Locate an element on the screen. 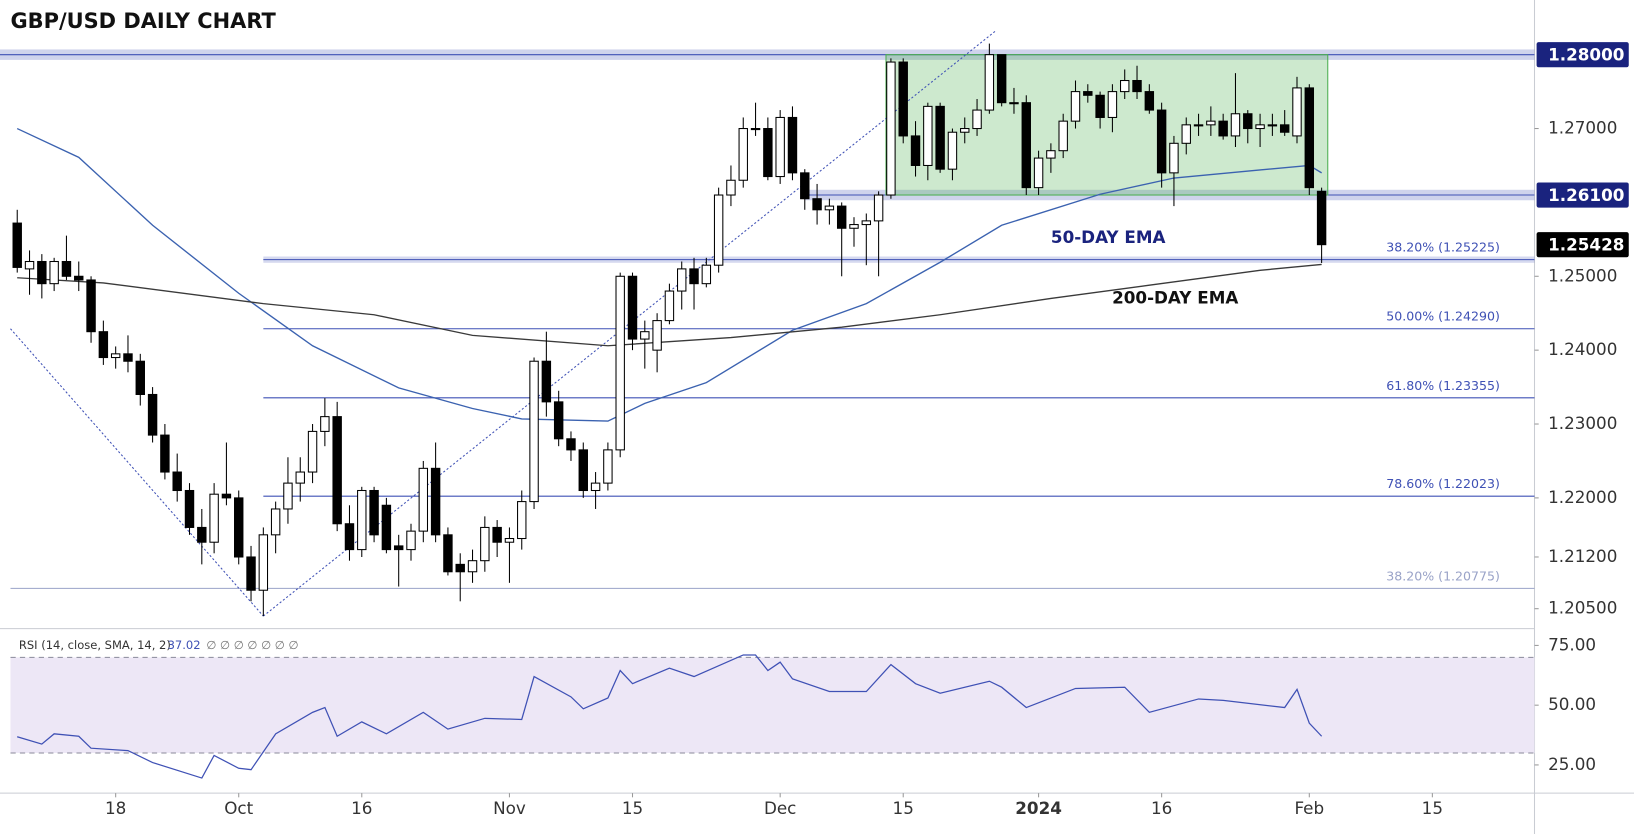  ema-line is located at coordinates (669, 305).